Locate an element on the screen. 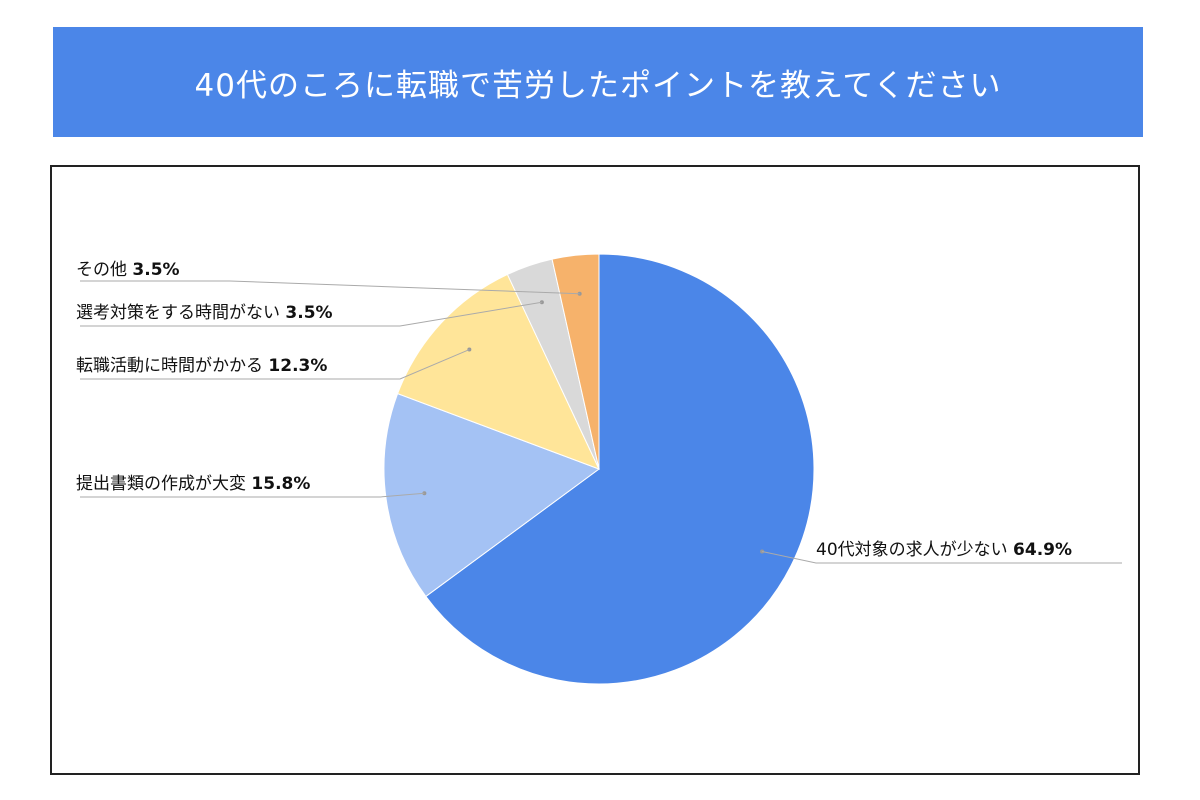 This screenshot has width=1200, height=800. slice-label: 40代対象の求人が少ない 64.9% is located at coordinates (944, 550).